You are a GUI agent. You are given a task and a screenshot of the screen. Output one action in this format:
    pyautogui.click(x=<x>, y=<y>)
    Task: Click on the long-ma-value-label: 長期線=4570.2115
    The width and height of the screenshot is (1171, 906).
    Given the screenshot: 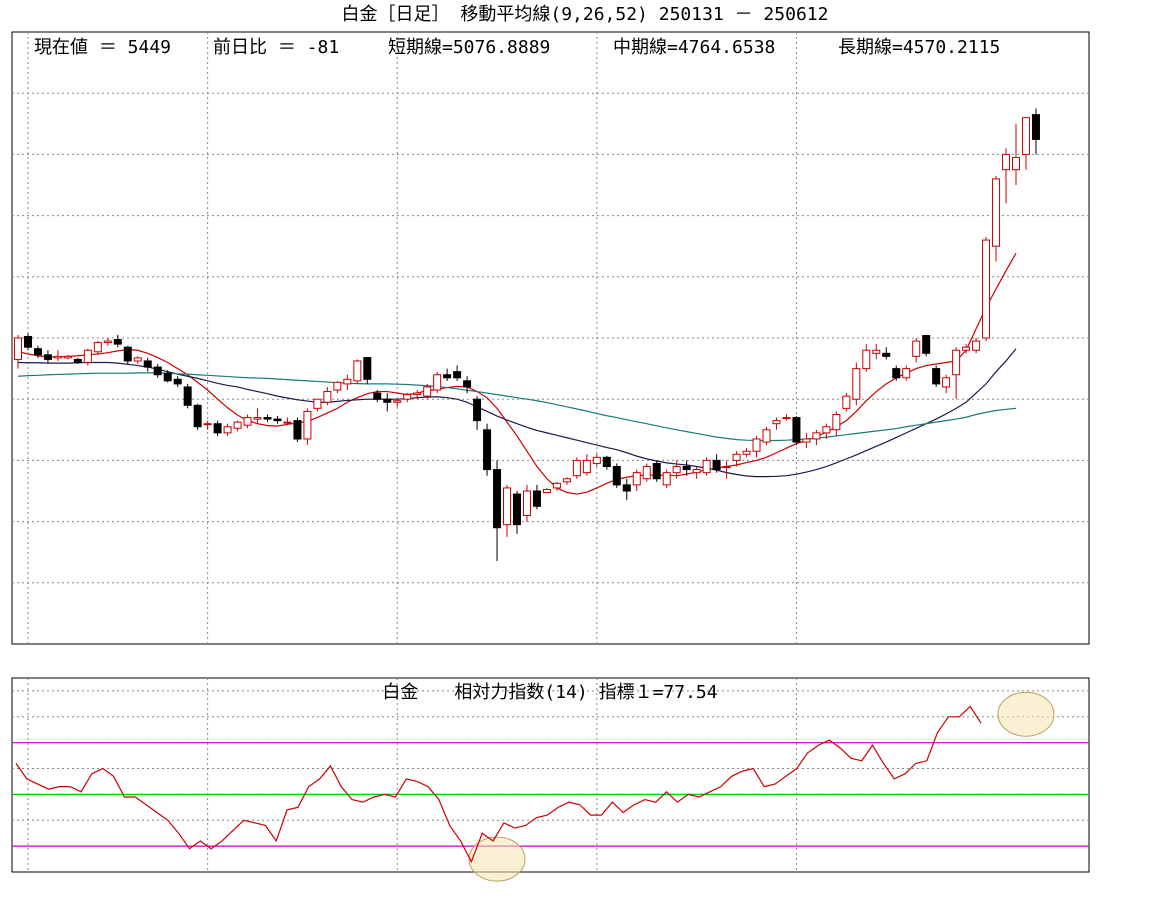 What is the action you would take?
    pyautogui.click(x=919, y=47)
    